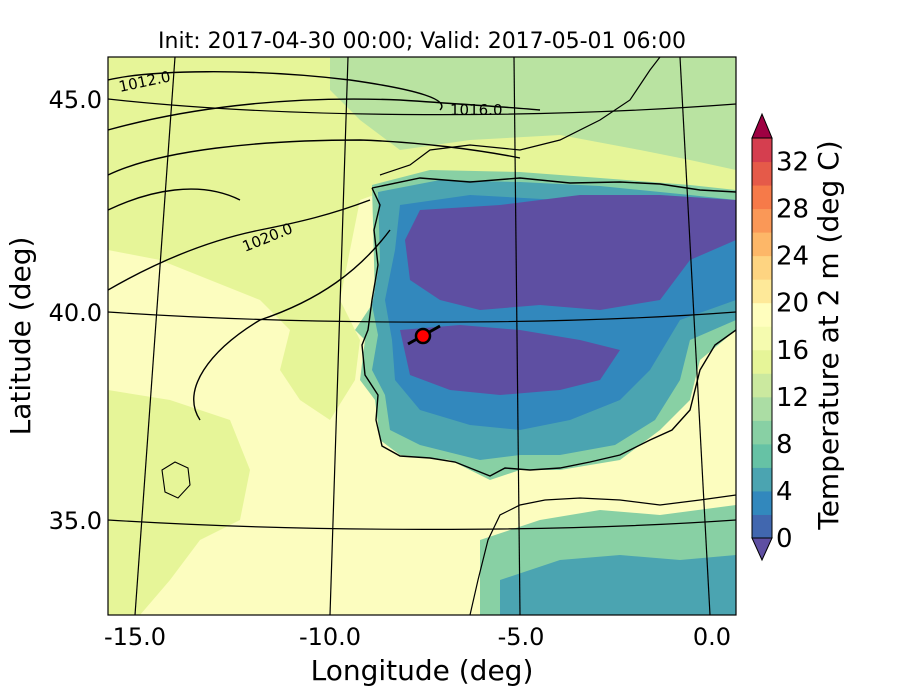  Describe the element at coordinates (20, 336) in the screenshot. I see `y-axis-label: Latitude (deg)` at that location.